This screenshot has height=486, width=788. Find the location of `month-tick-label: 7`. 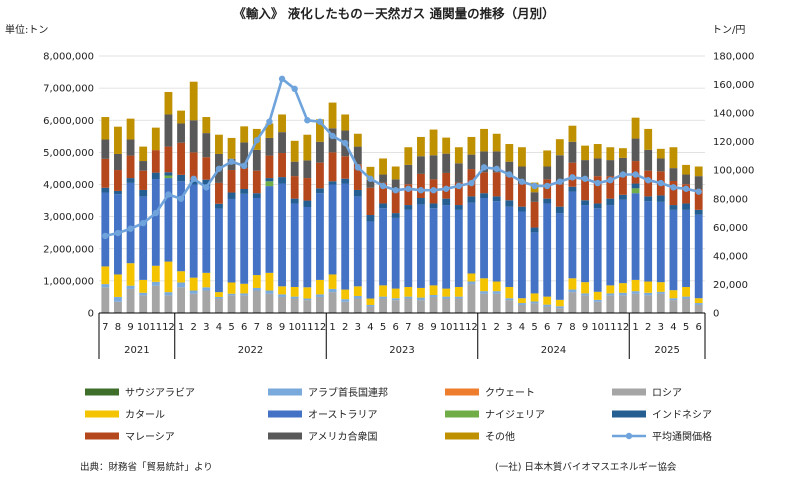

month-tick-label: 7 is located at coordinates (105, 327).